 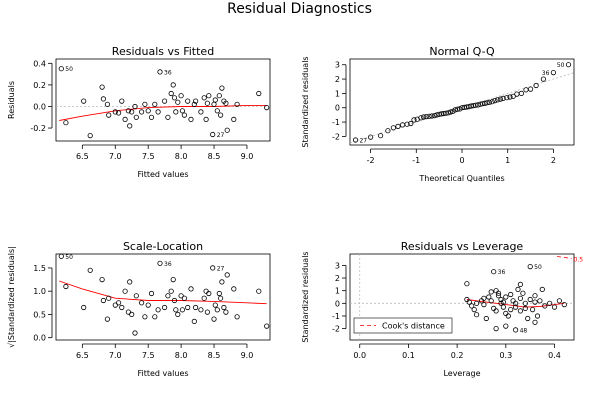 What do you see at coordinates (336, 136) in the screenshot?
I see `y-tick-label: -2` at bounding box center [336, 136].